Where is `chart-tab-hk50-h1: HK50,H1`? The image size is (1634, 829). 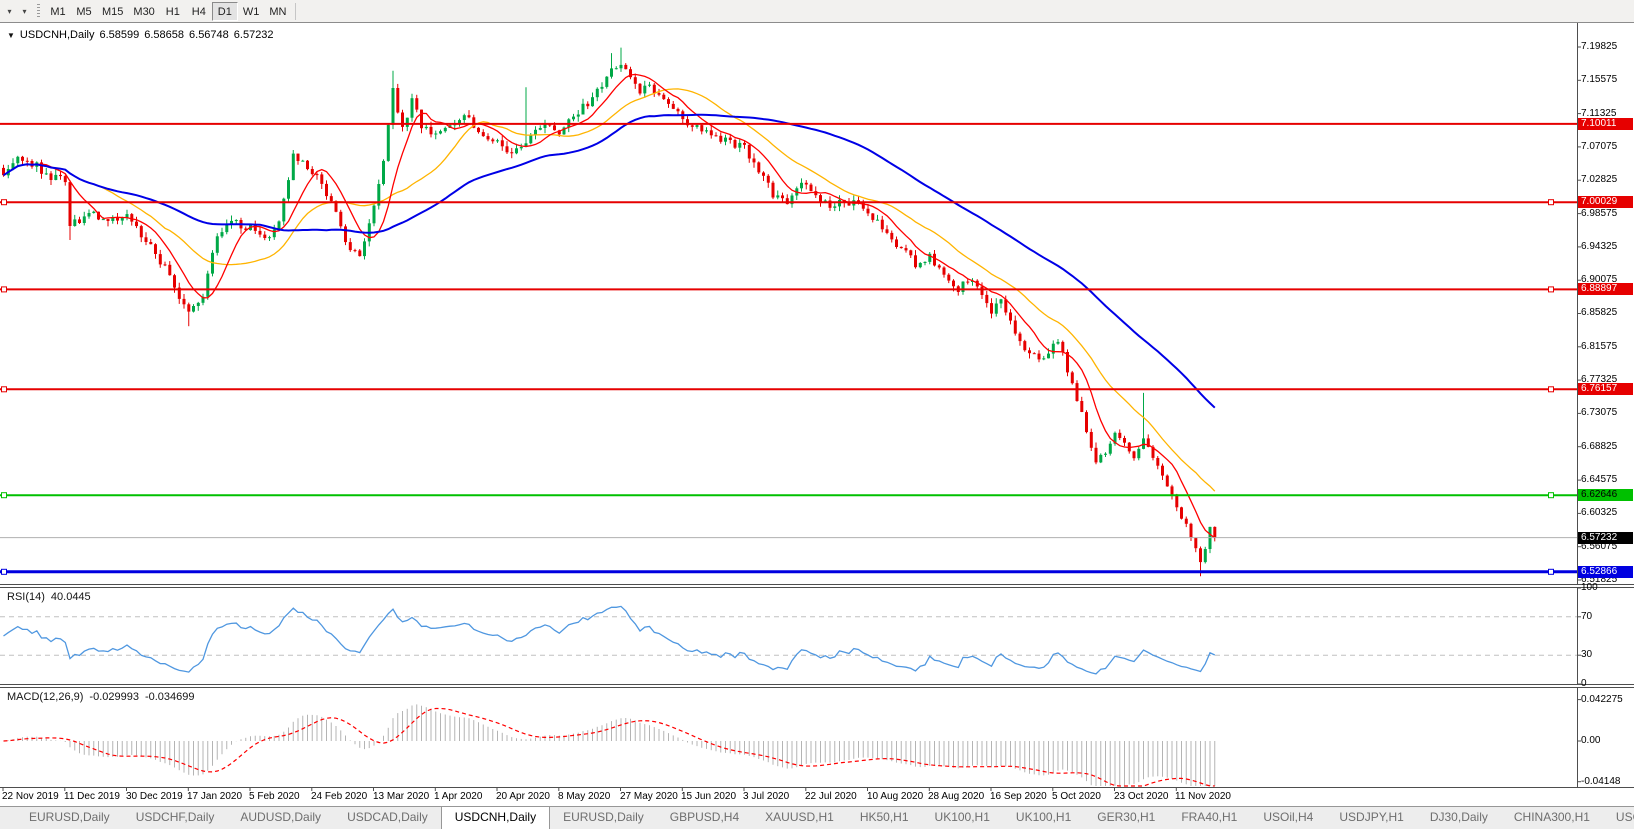 chart-tab-hk50-h1: HK50,H1 is located at coordinates (884, 817).